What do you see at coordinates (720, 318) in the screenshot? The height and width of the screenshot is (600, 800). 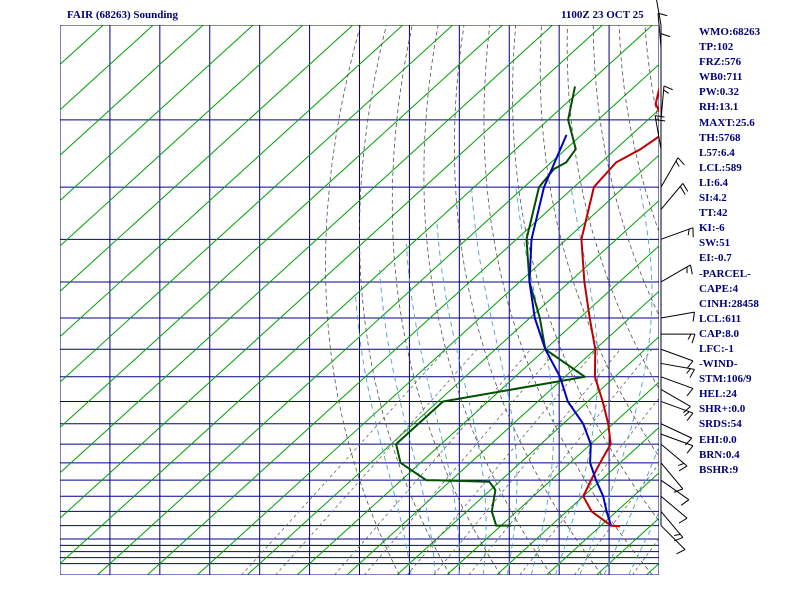 I see `index-item: LCL:611` at bounding box center [720, 318].